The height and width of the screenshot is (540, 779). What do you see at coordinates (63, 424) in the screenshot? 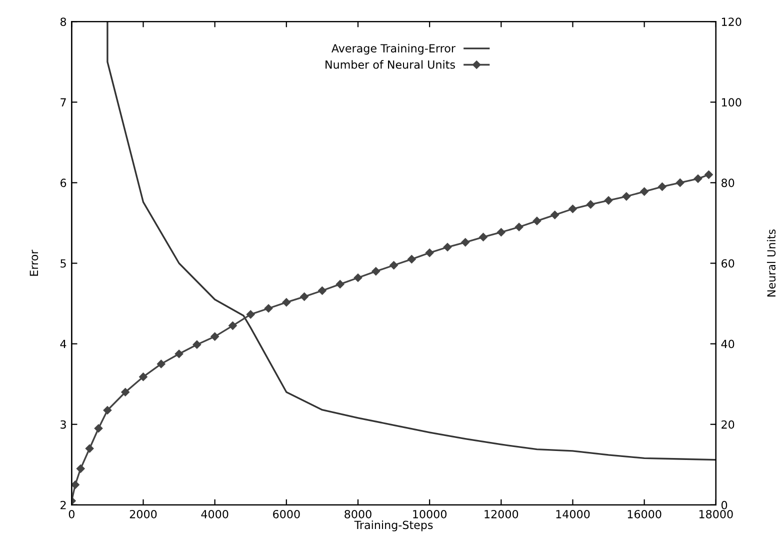
I see `y-tick-label: 3` at bounding box center [63, 424].